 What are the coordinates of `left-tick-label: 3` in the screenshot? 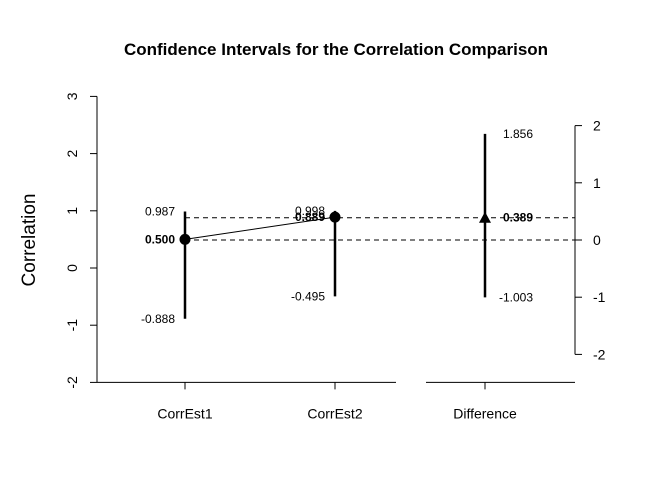 It's located at (72, 96).